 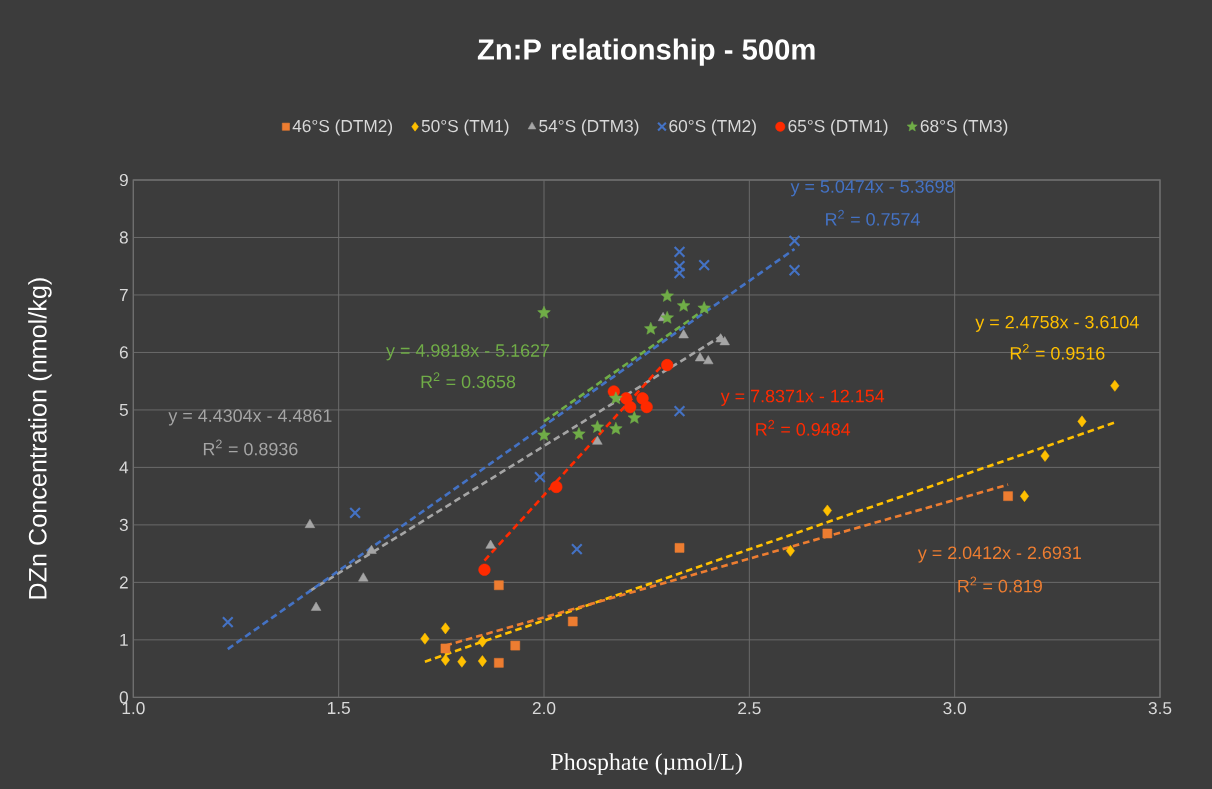 I want to click on legend-label: 50°S (TM1), so click(x=465, y=127).